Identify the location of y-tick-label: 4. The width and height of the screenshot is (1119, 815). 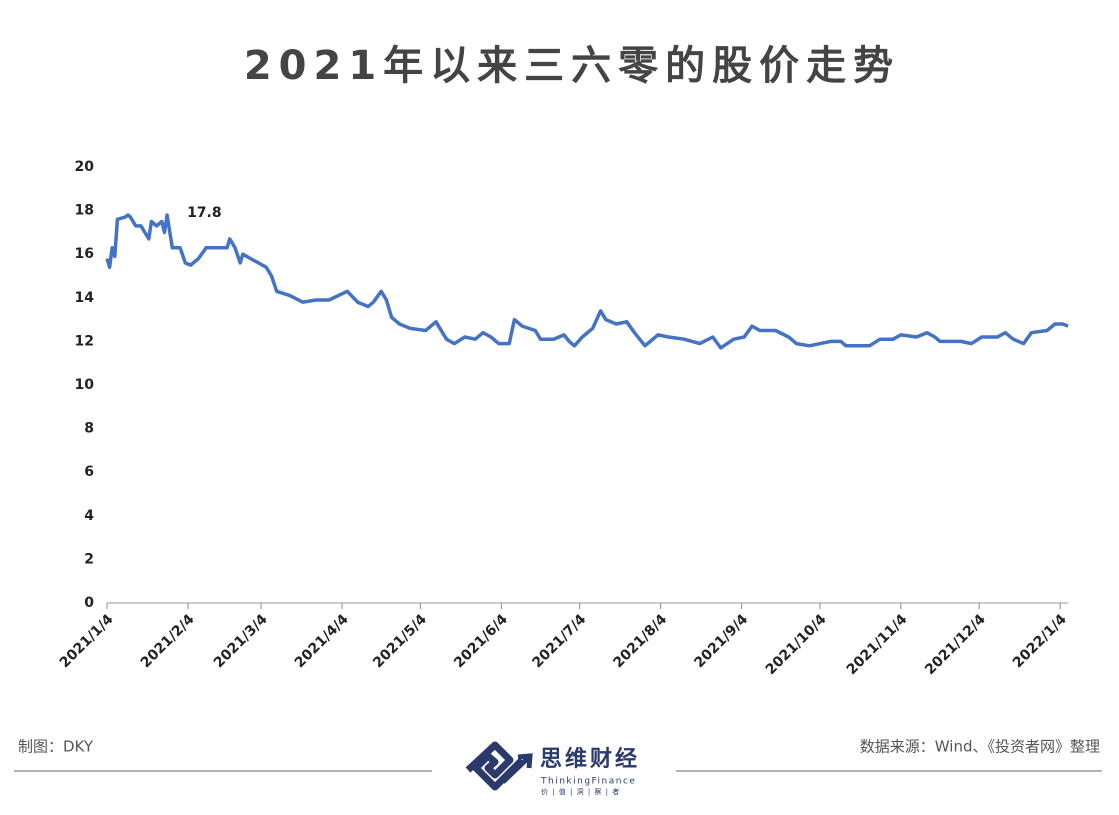
(89, 516).